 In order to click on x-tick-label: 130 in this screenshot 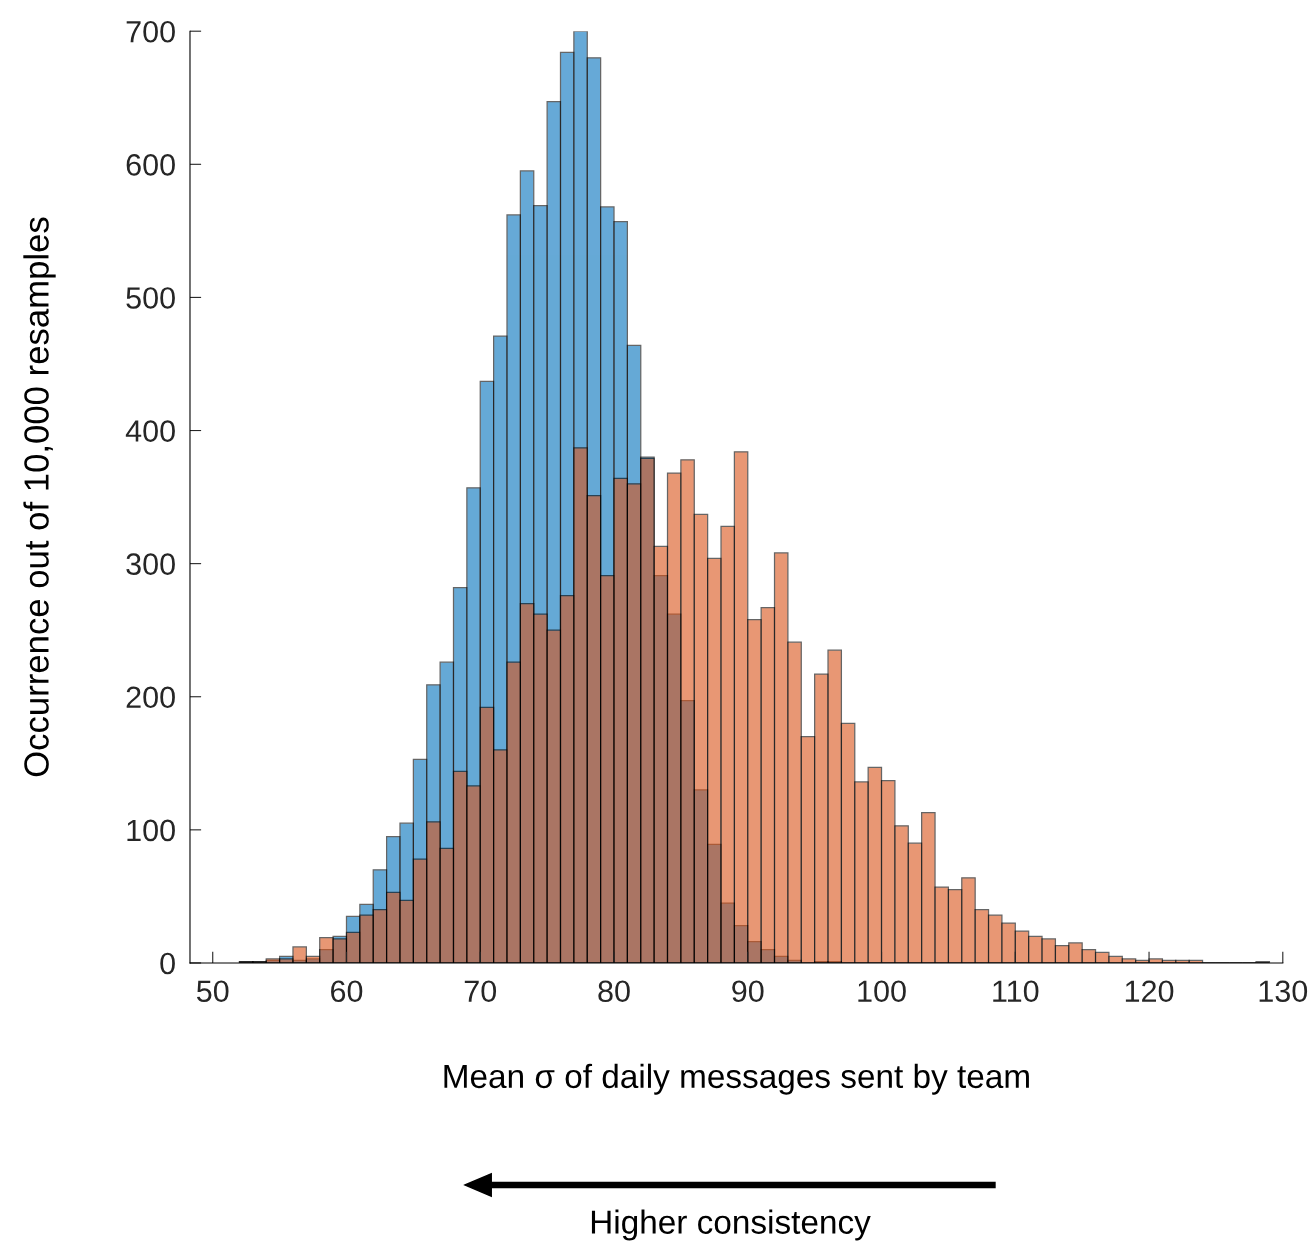, I will do `click(1283, 991)`.